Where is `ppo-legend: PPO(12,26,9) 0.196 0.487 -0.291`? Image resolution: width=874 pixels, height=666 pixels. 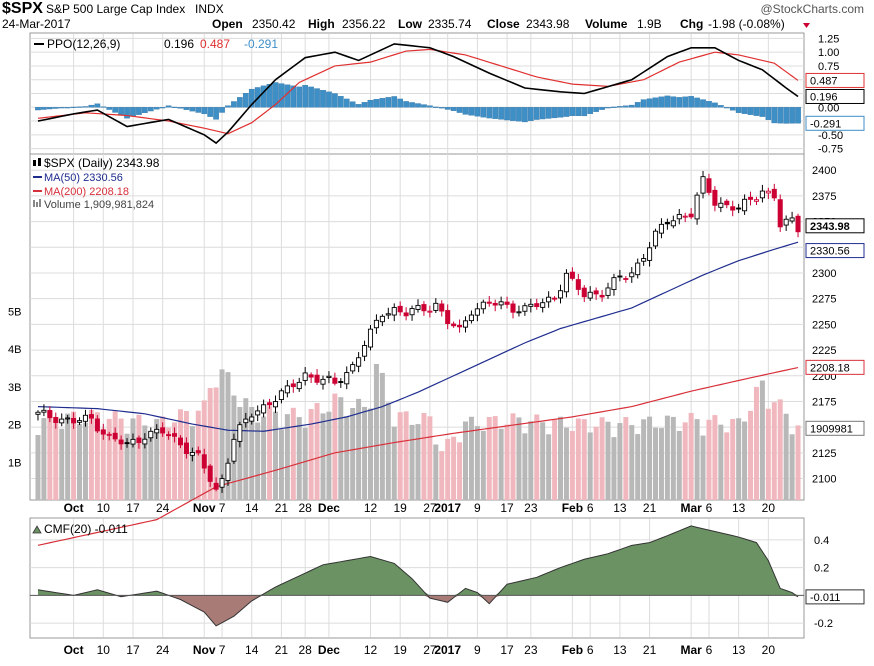 ppo-legend: PPO(12,26,9) 0.196 0.487 -0.291 is located at coordinates (156, 44).